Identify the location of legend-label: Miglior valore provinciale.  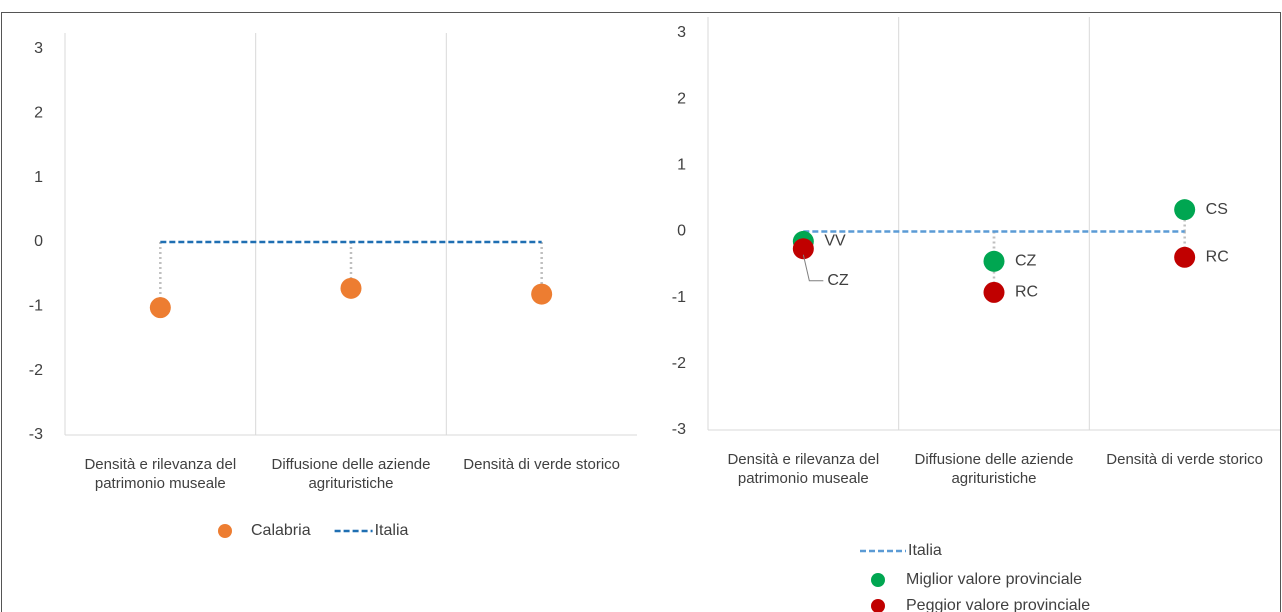
(994, 579).